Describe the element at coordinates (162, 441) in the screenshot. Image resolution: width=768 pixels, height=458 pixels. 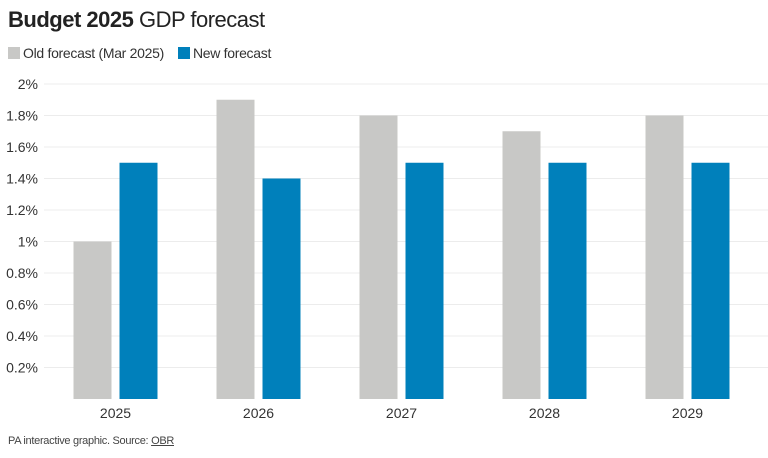
I see `source-link: OBR` at that location.